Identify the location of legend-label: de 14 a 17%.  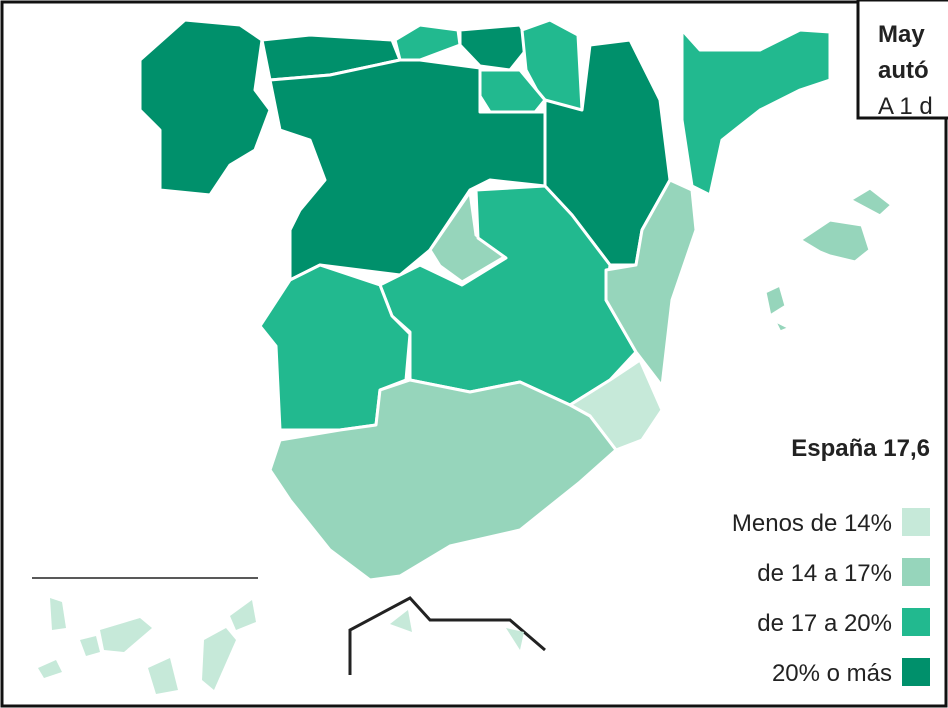
(824, 573).